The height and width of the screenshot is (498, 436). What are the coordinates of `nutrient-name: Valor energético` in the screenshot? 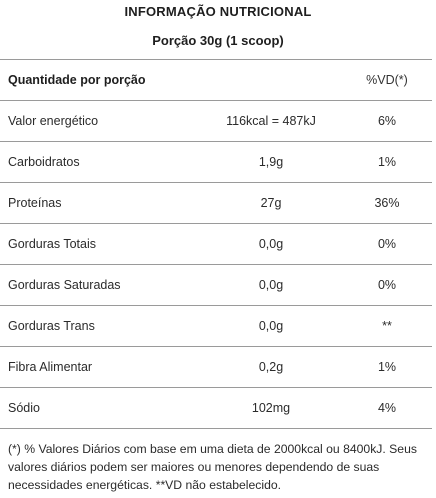 It's located at (53, 121).